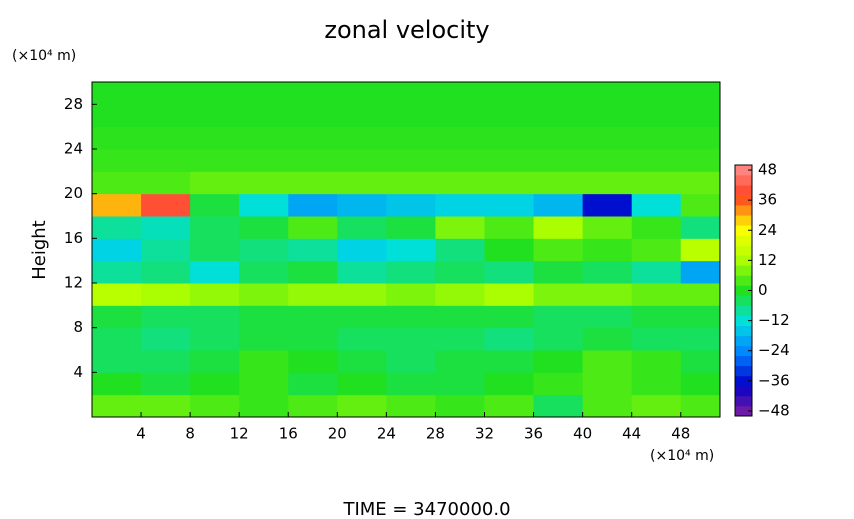 The width and height of the screenshot is (854, 519). Describe the element at coordinates (406, 30) in the screenshot. I see `chart-title: zonal velocity` at that location.